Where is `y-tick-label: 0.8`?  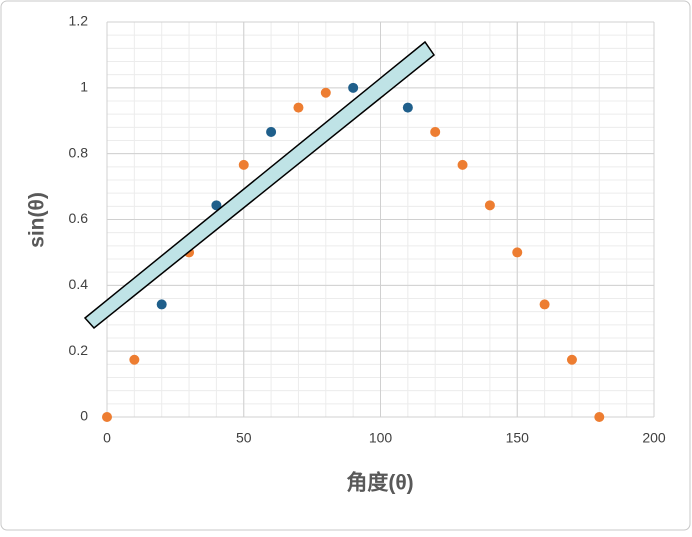
y-tick-label: 0.8 is located at coordinates (79, 152).